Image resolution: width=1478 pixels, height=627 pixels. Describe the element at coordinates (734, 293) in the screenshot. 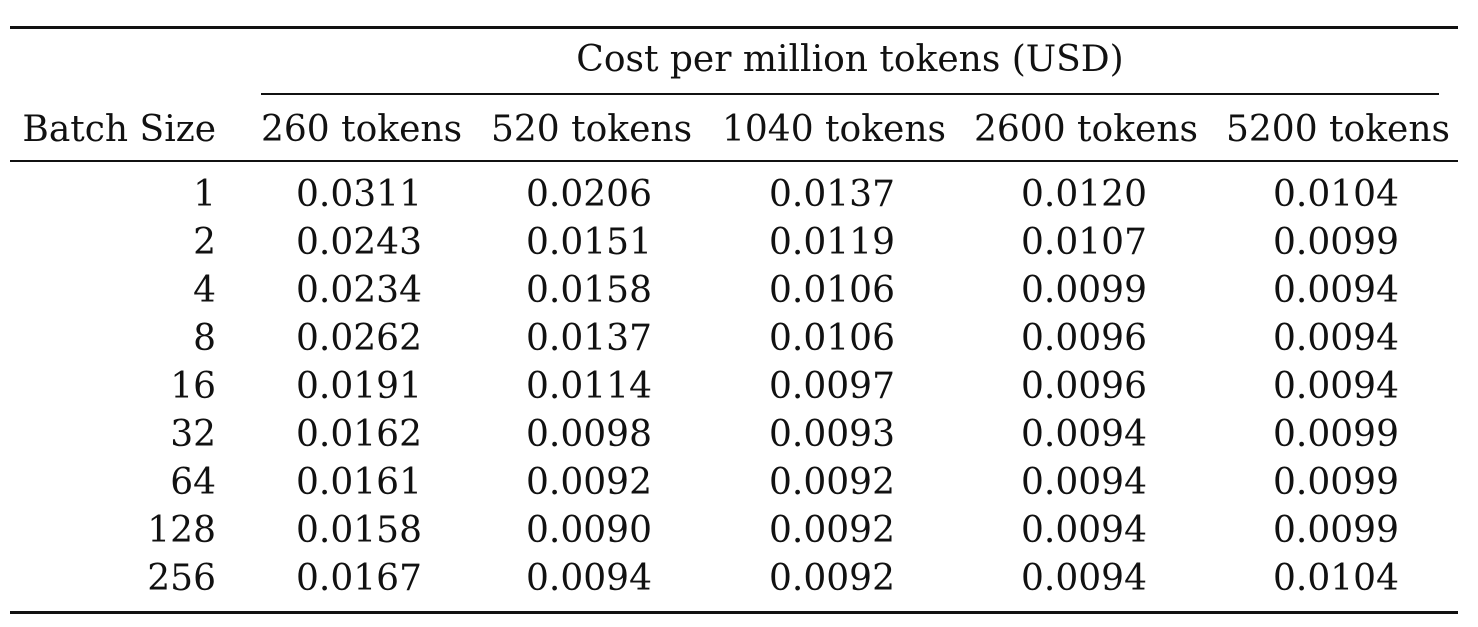

I see `table-row: 4 0.0234 0.0158 0.0106 0.0099 0.0094` at that location.